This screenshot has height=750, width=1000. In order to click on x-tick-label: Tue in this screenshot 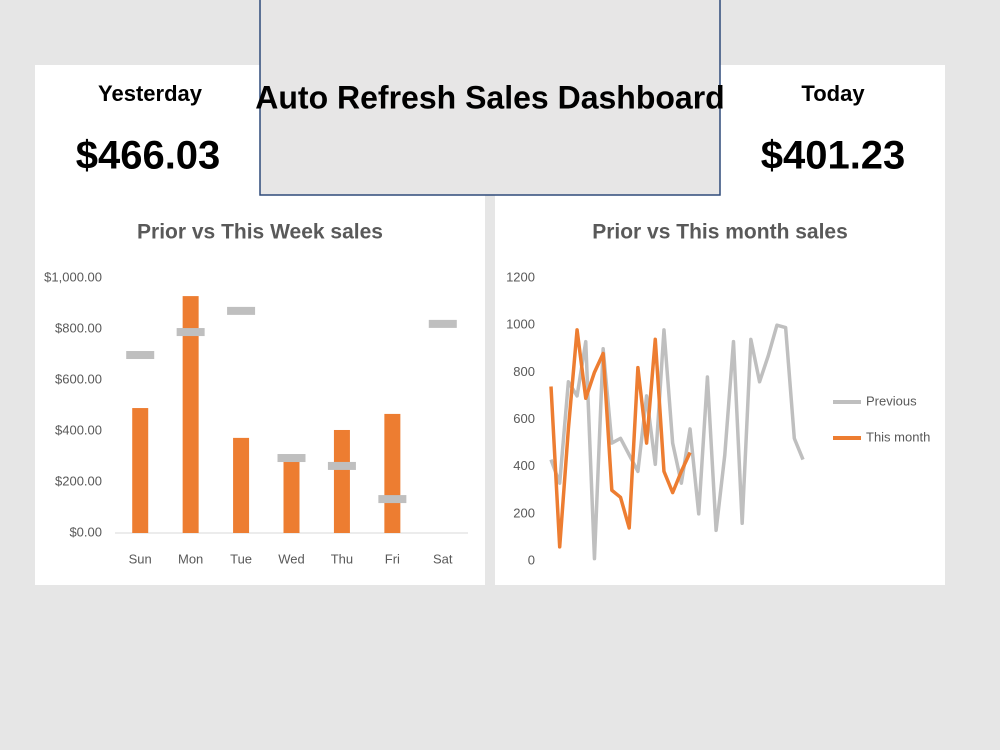, I will do `click(241, 558)`.